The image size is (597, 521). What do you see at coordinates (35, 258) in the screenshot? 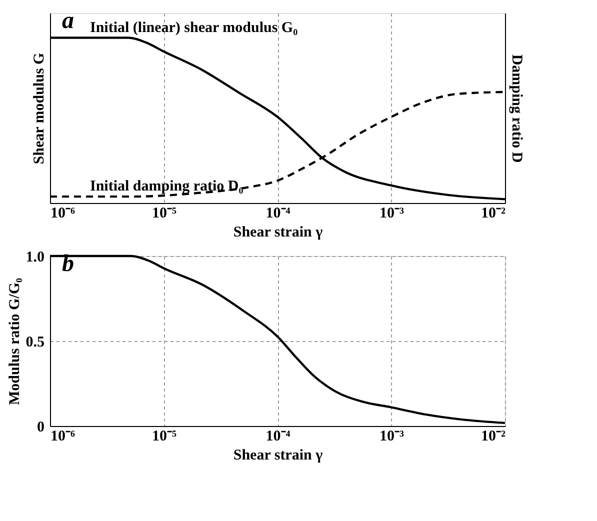
I see `y-tick-label: 1.0` at bounding box center [35, 258].